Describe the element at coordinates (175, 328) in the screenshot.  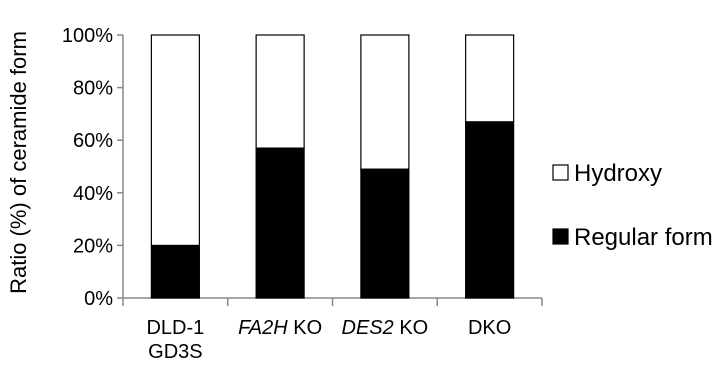
I see `x-category-label-part: DLD-1` at that location.